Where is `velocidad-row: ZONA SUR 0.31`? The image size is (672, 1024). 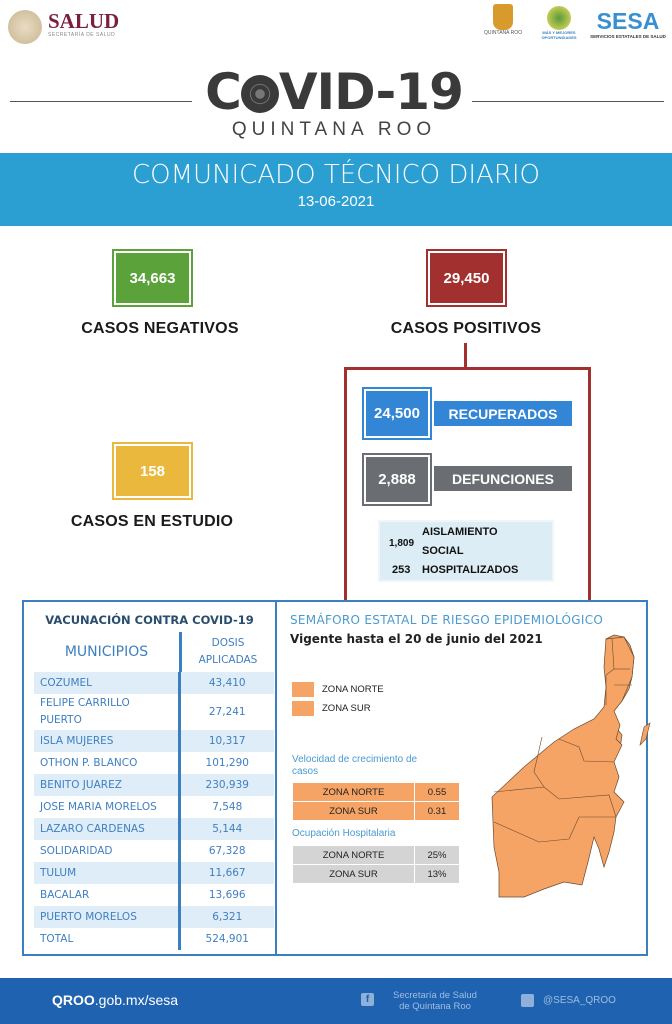
velocidad-row: ZONA SUR 0.31 is located at coordinates (376, 811).